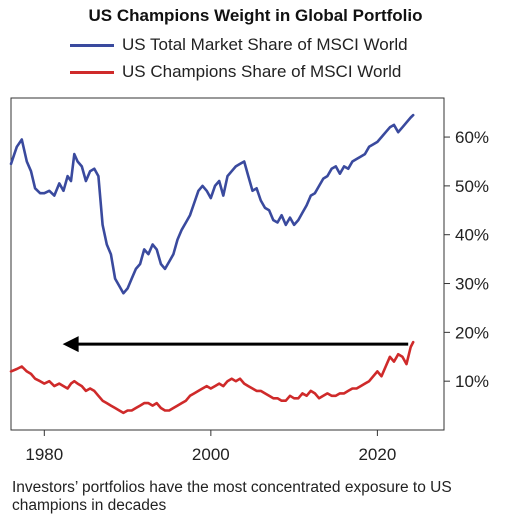 The image size is (511, 520). What do you see at coordinates (377, 454) in the screenshot?
I see `x-tick-label: 2020` at bounding box center [377, 454].